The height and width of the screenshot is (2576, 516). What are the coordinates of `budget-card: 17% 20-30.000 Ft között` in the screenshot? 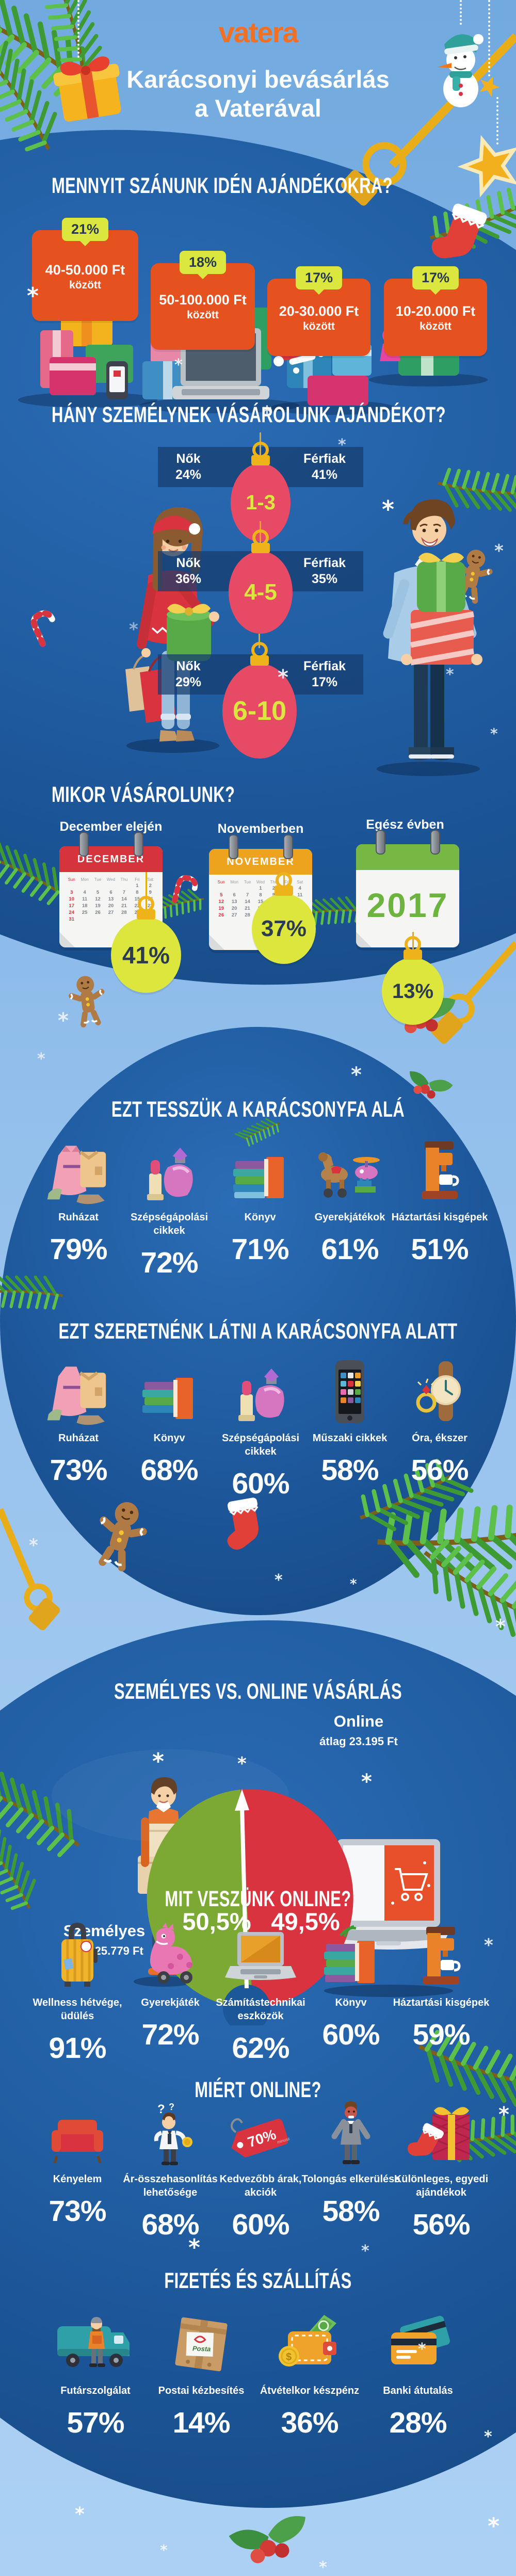 It's located at (318, 311).